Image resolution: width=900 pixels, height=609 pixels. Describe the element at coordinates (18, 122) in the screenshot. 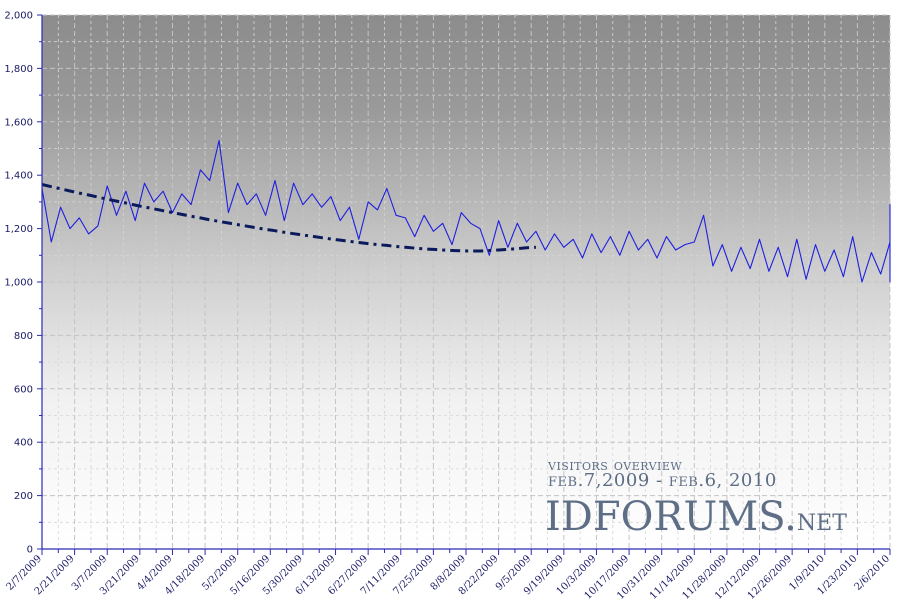

I see `y-tick-label: 1,600` at that location.